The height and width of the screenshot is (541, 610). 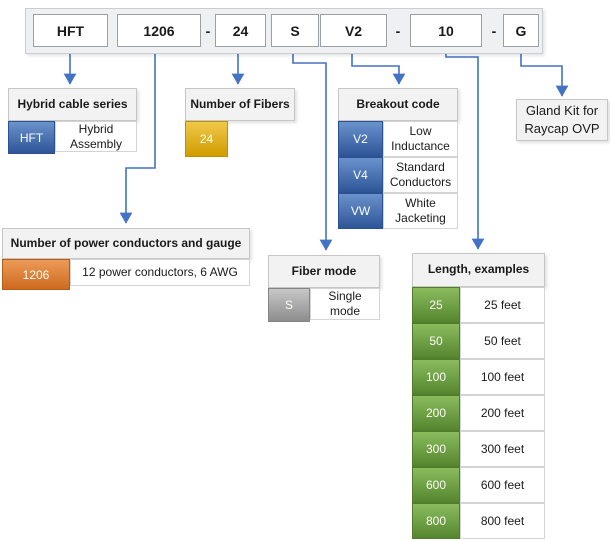 What do you see at coordinates (420, 175) in the screenshot?
I see `breakout-desc-v4: Standard Conductors` at bounding box center [420, 175].